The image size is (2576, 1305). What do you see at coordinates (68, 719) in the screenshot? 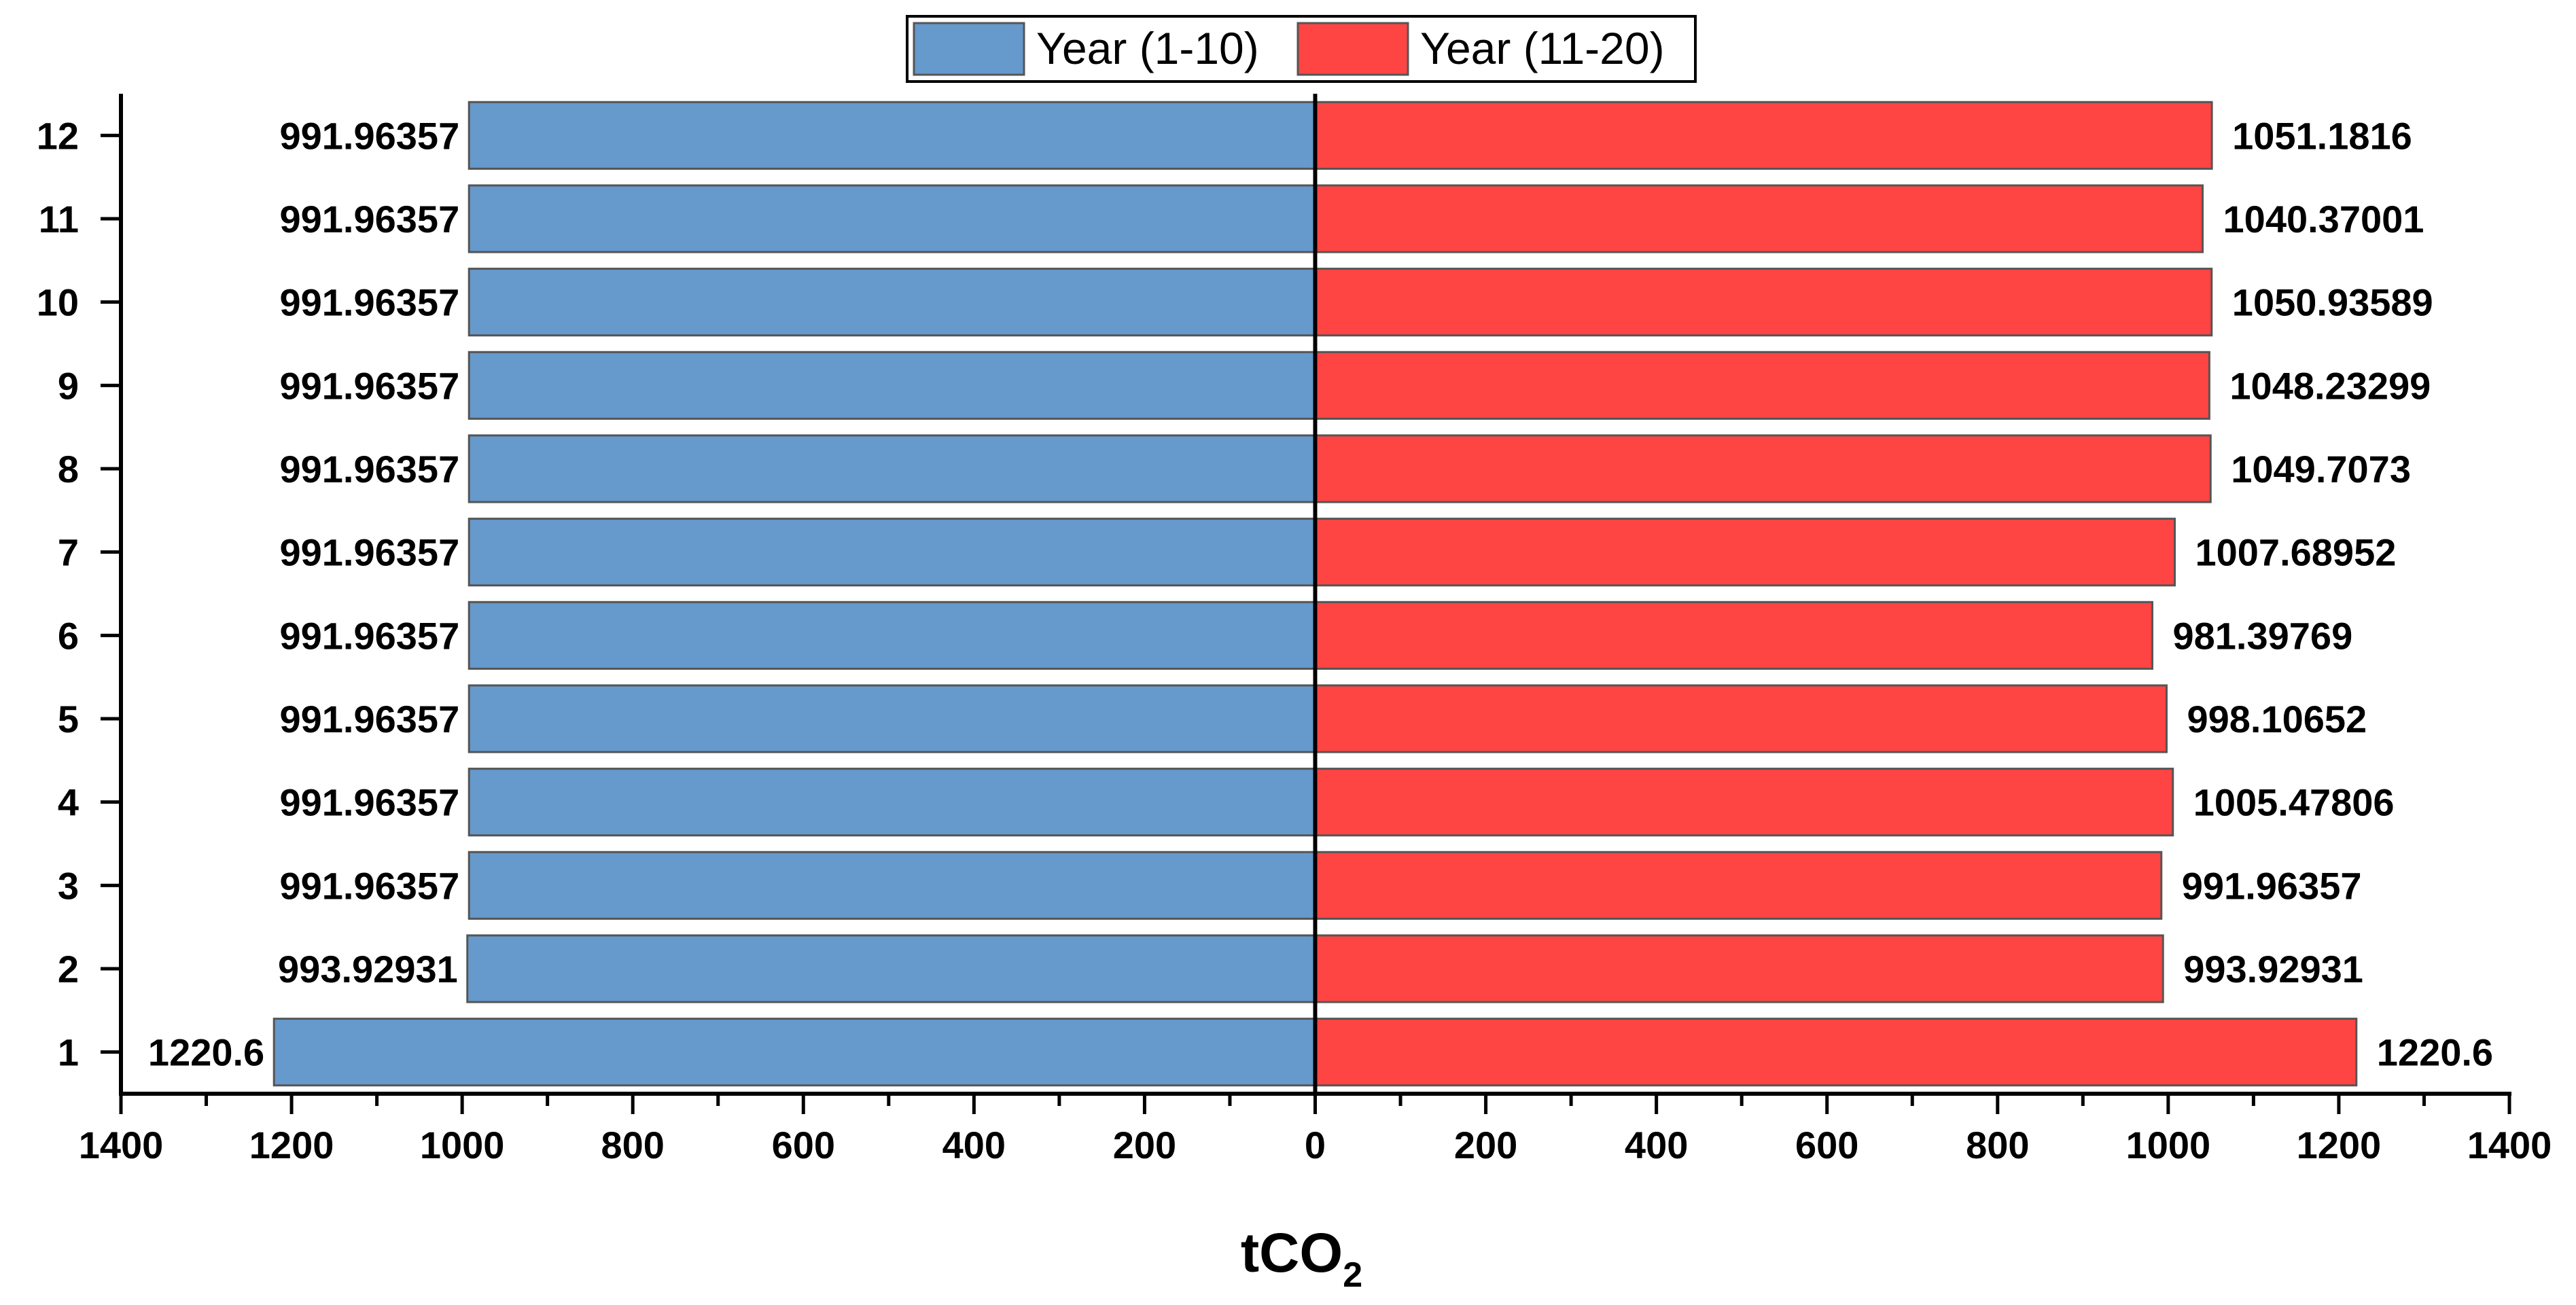
I see `y-tick-label-5: 5` at bounding box center [68, 719].